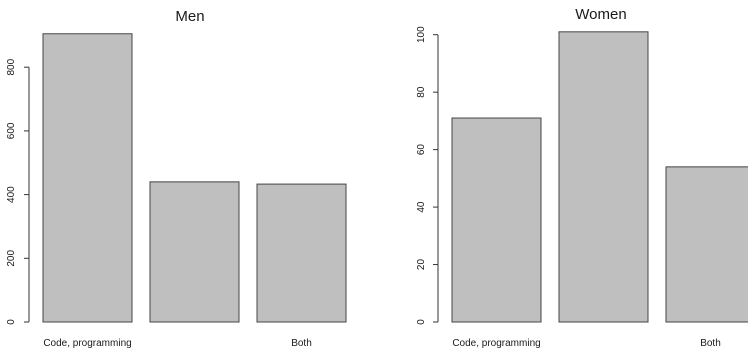  What do you see at coordinates (11, 258) in the screenshot?
I see `y-tick-label-men-200: 200` at bounding box center [11, 258].